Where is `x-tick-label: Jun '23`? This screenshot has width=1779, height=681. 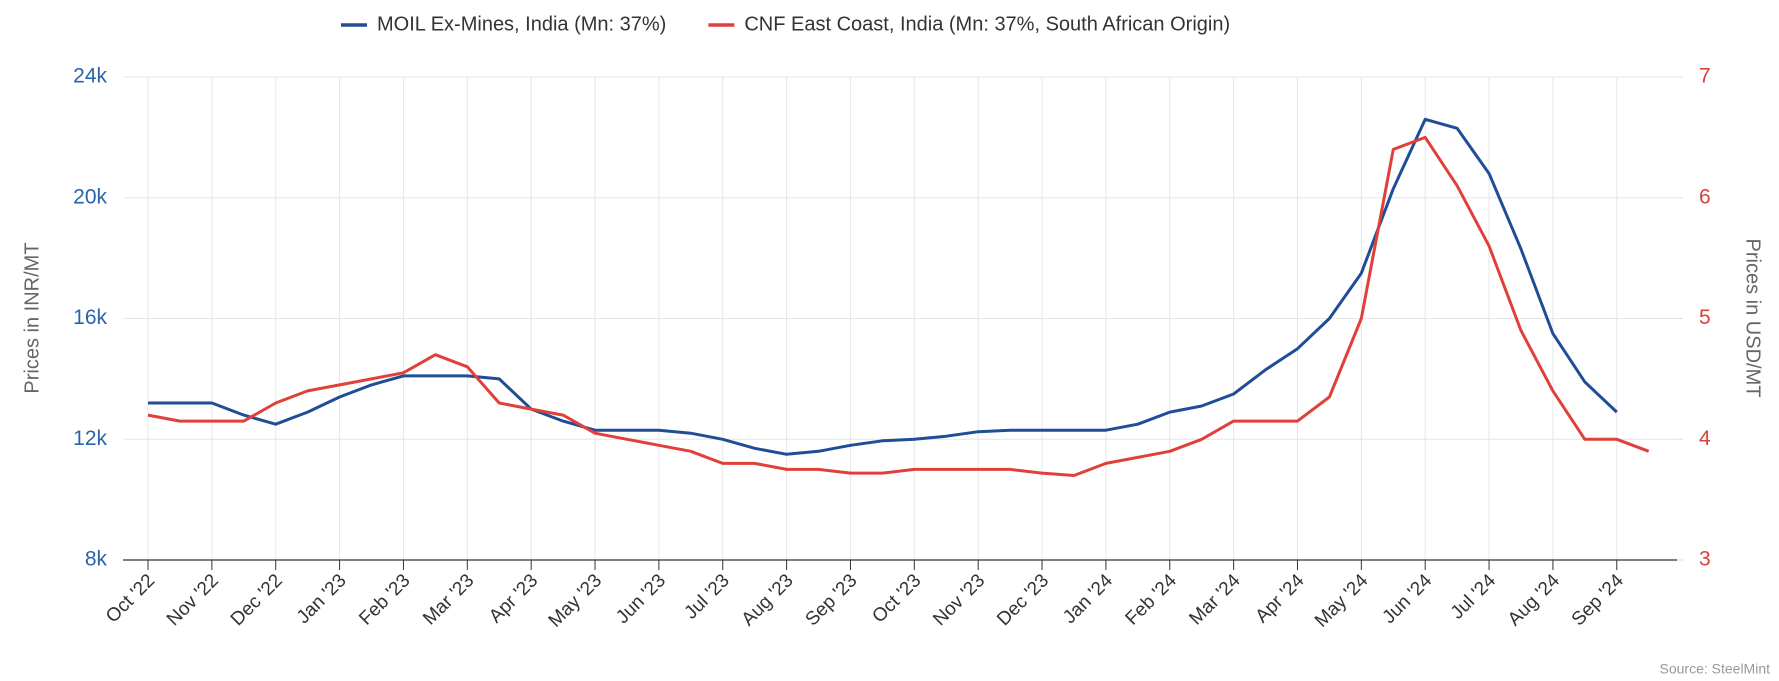 x-tick-label: Jun '23 is located at coordinates (641, 599).